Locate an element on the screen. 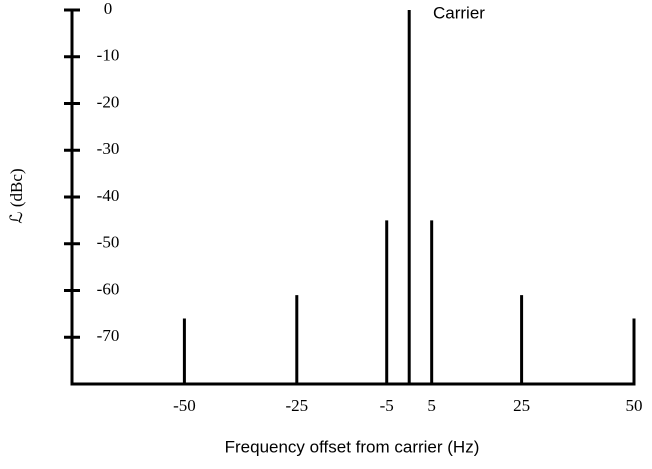  x-tick-label: 5 is located at coordinates (431, 405).